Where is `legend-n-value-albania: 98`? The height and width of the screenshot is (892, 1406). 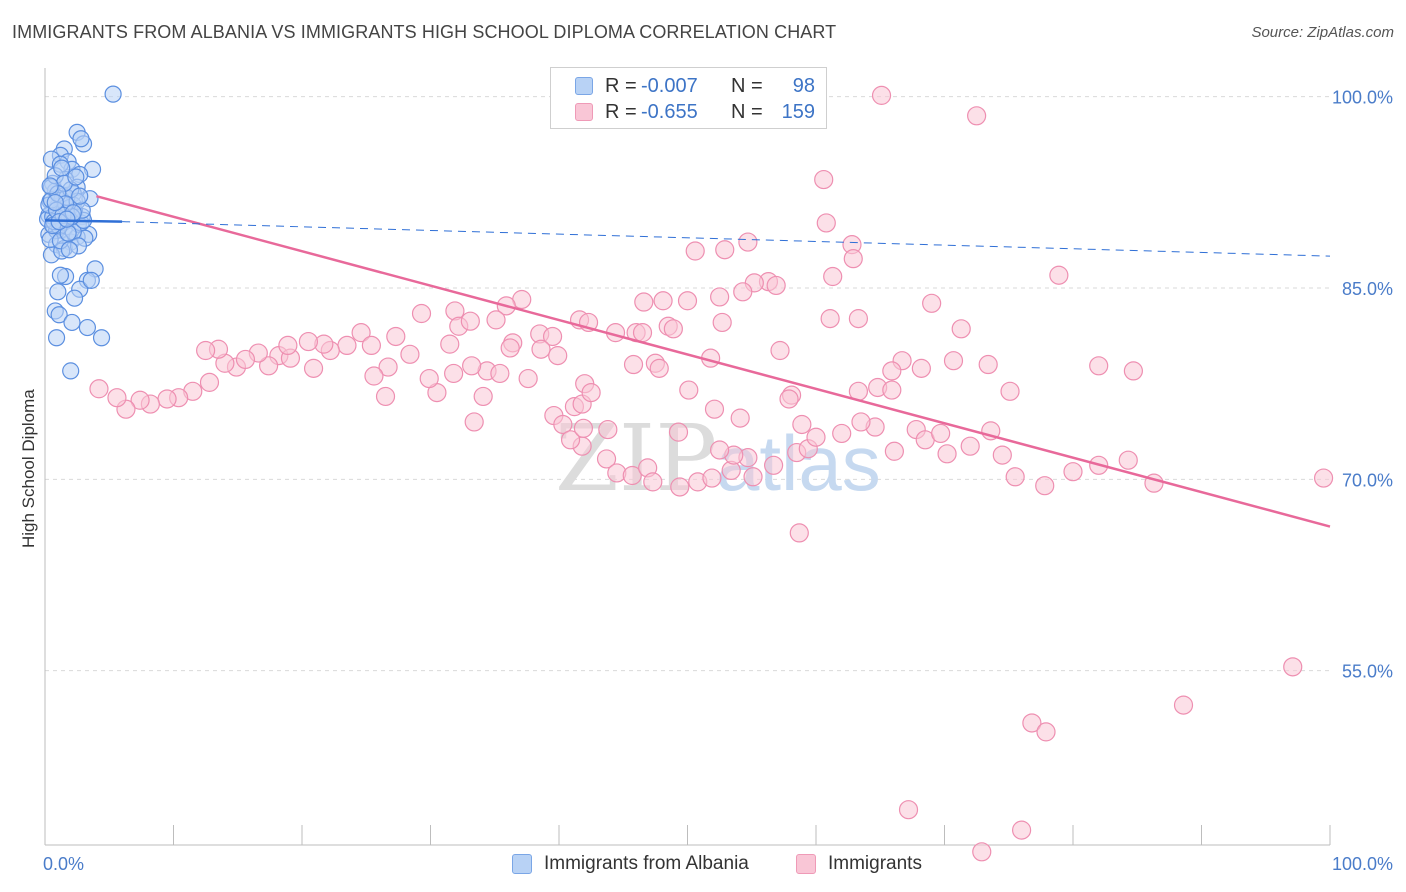 legend-n-value-albania: 98 is located at coordinates (803, 85).